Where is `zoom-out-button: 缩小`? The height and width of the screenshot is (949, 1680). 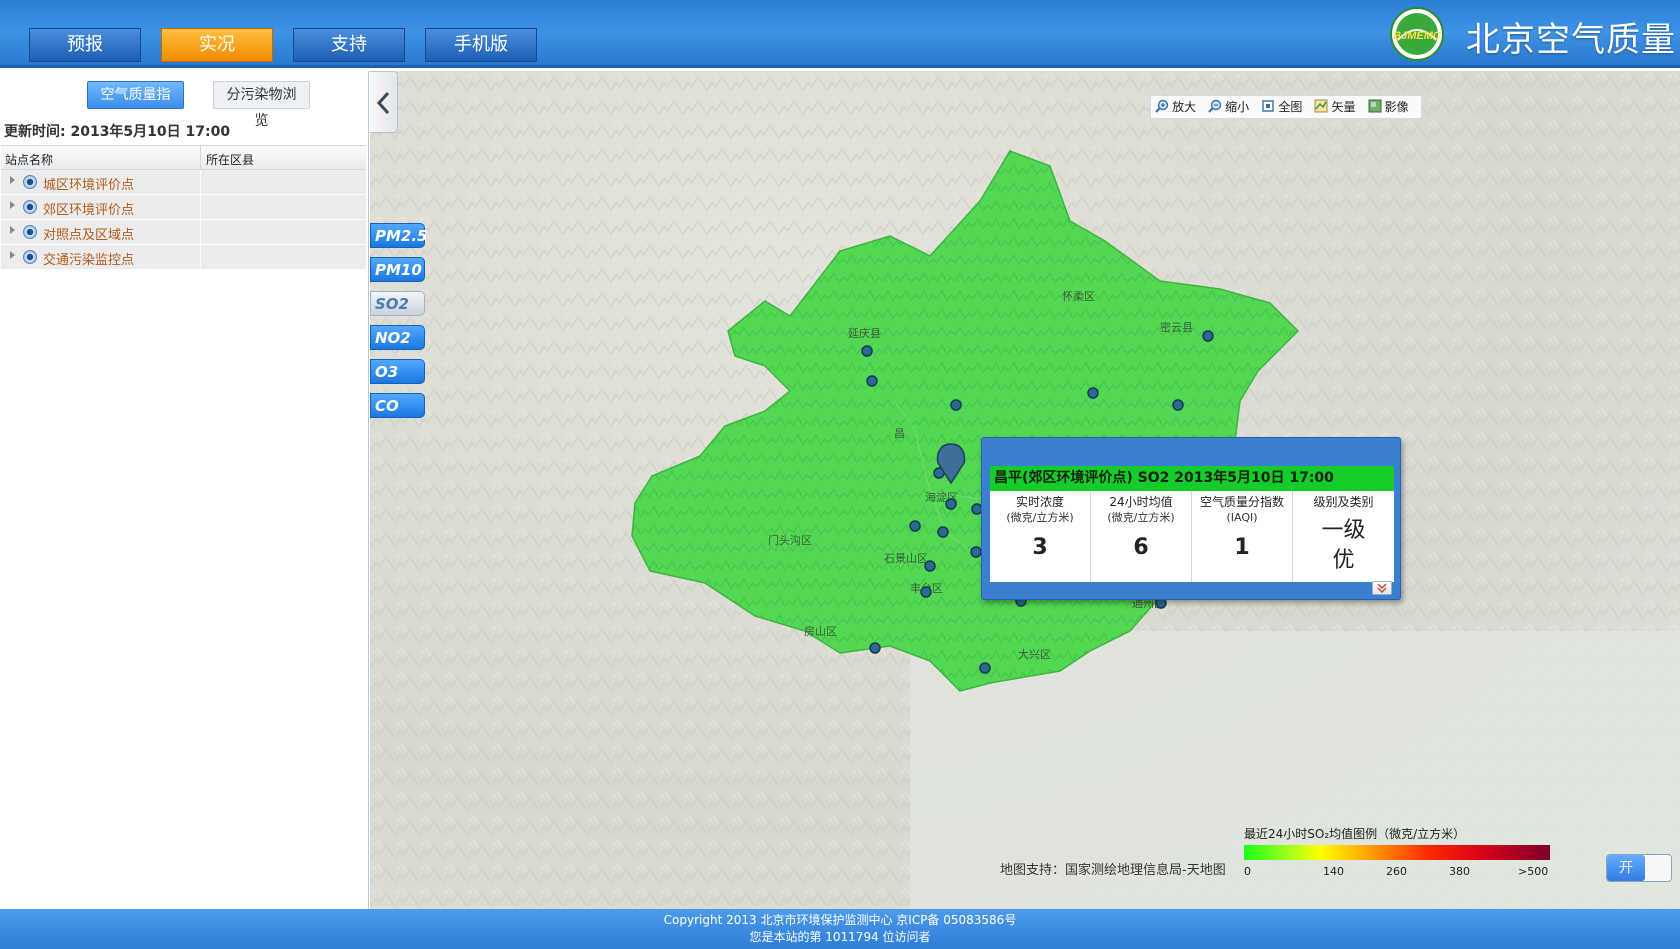
zoom-out-button: 缩小 is located at coordinates (1228, 107).